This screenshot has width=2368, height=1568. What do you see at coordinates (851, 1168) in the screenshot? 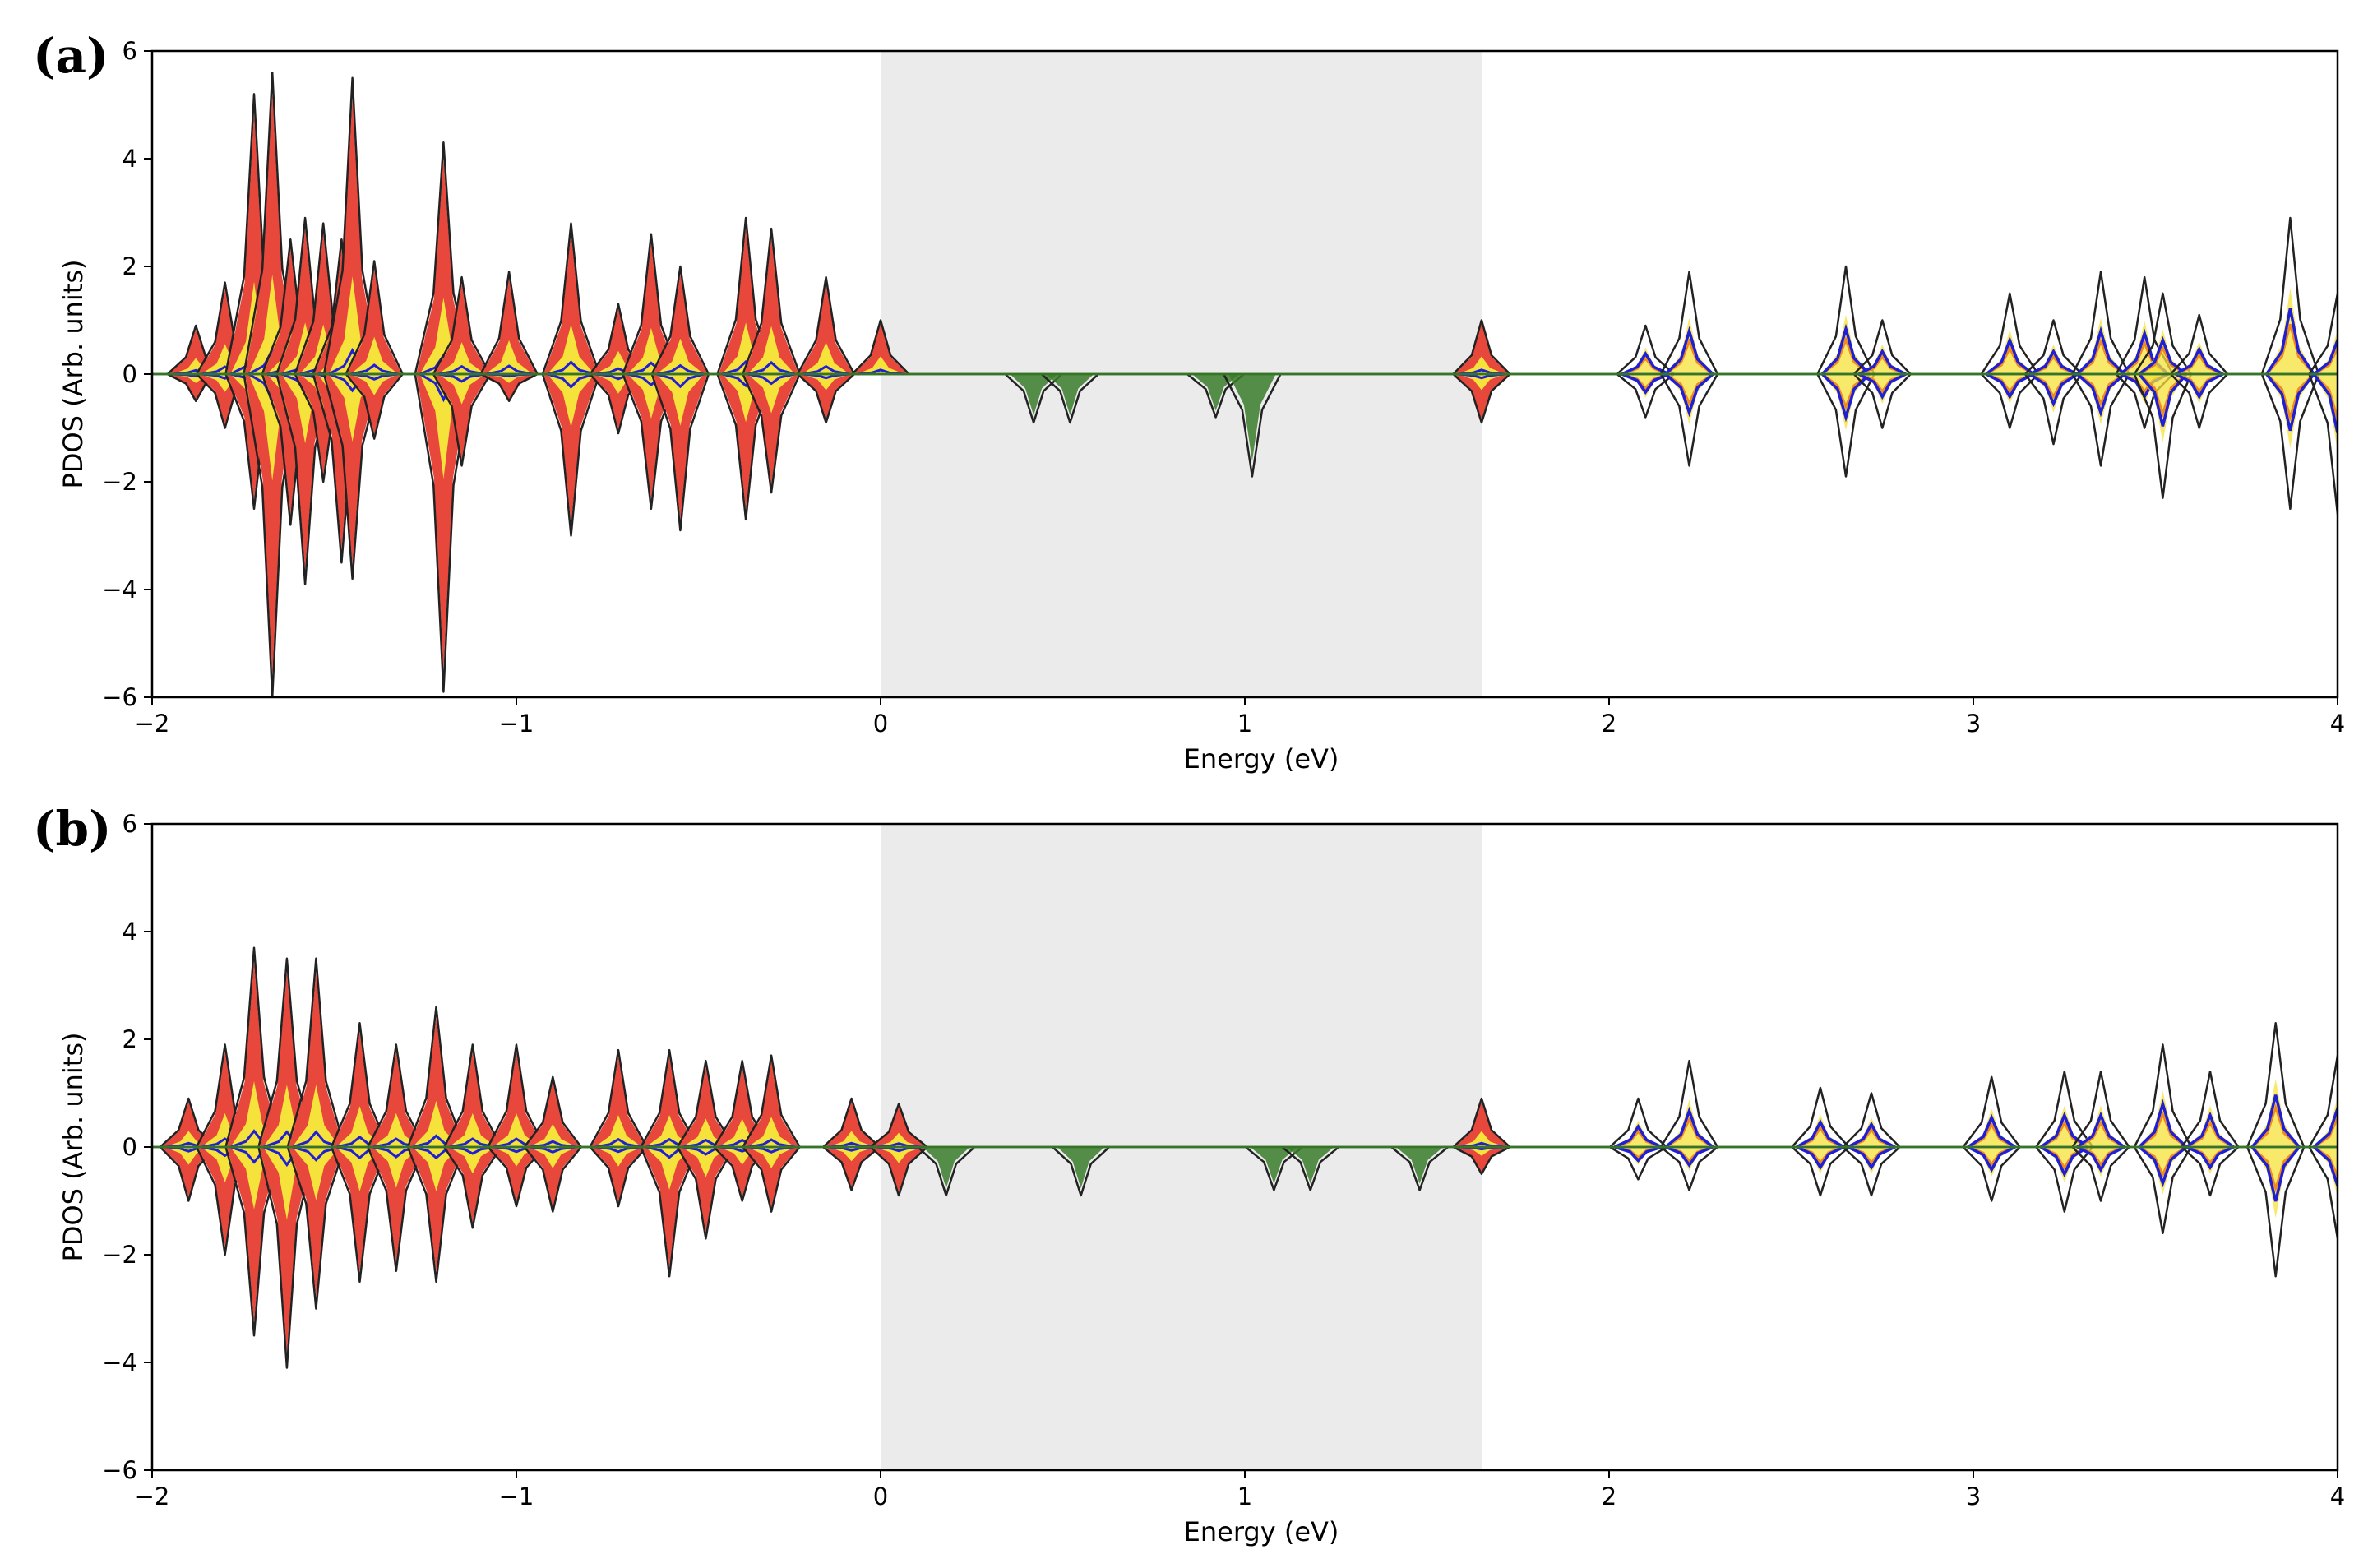
I see `panel-b-peak-16-down-total-outline` at bounding box center [851, 1168].